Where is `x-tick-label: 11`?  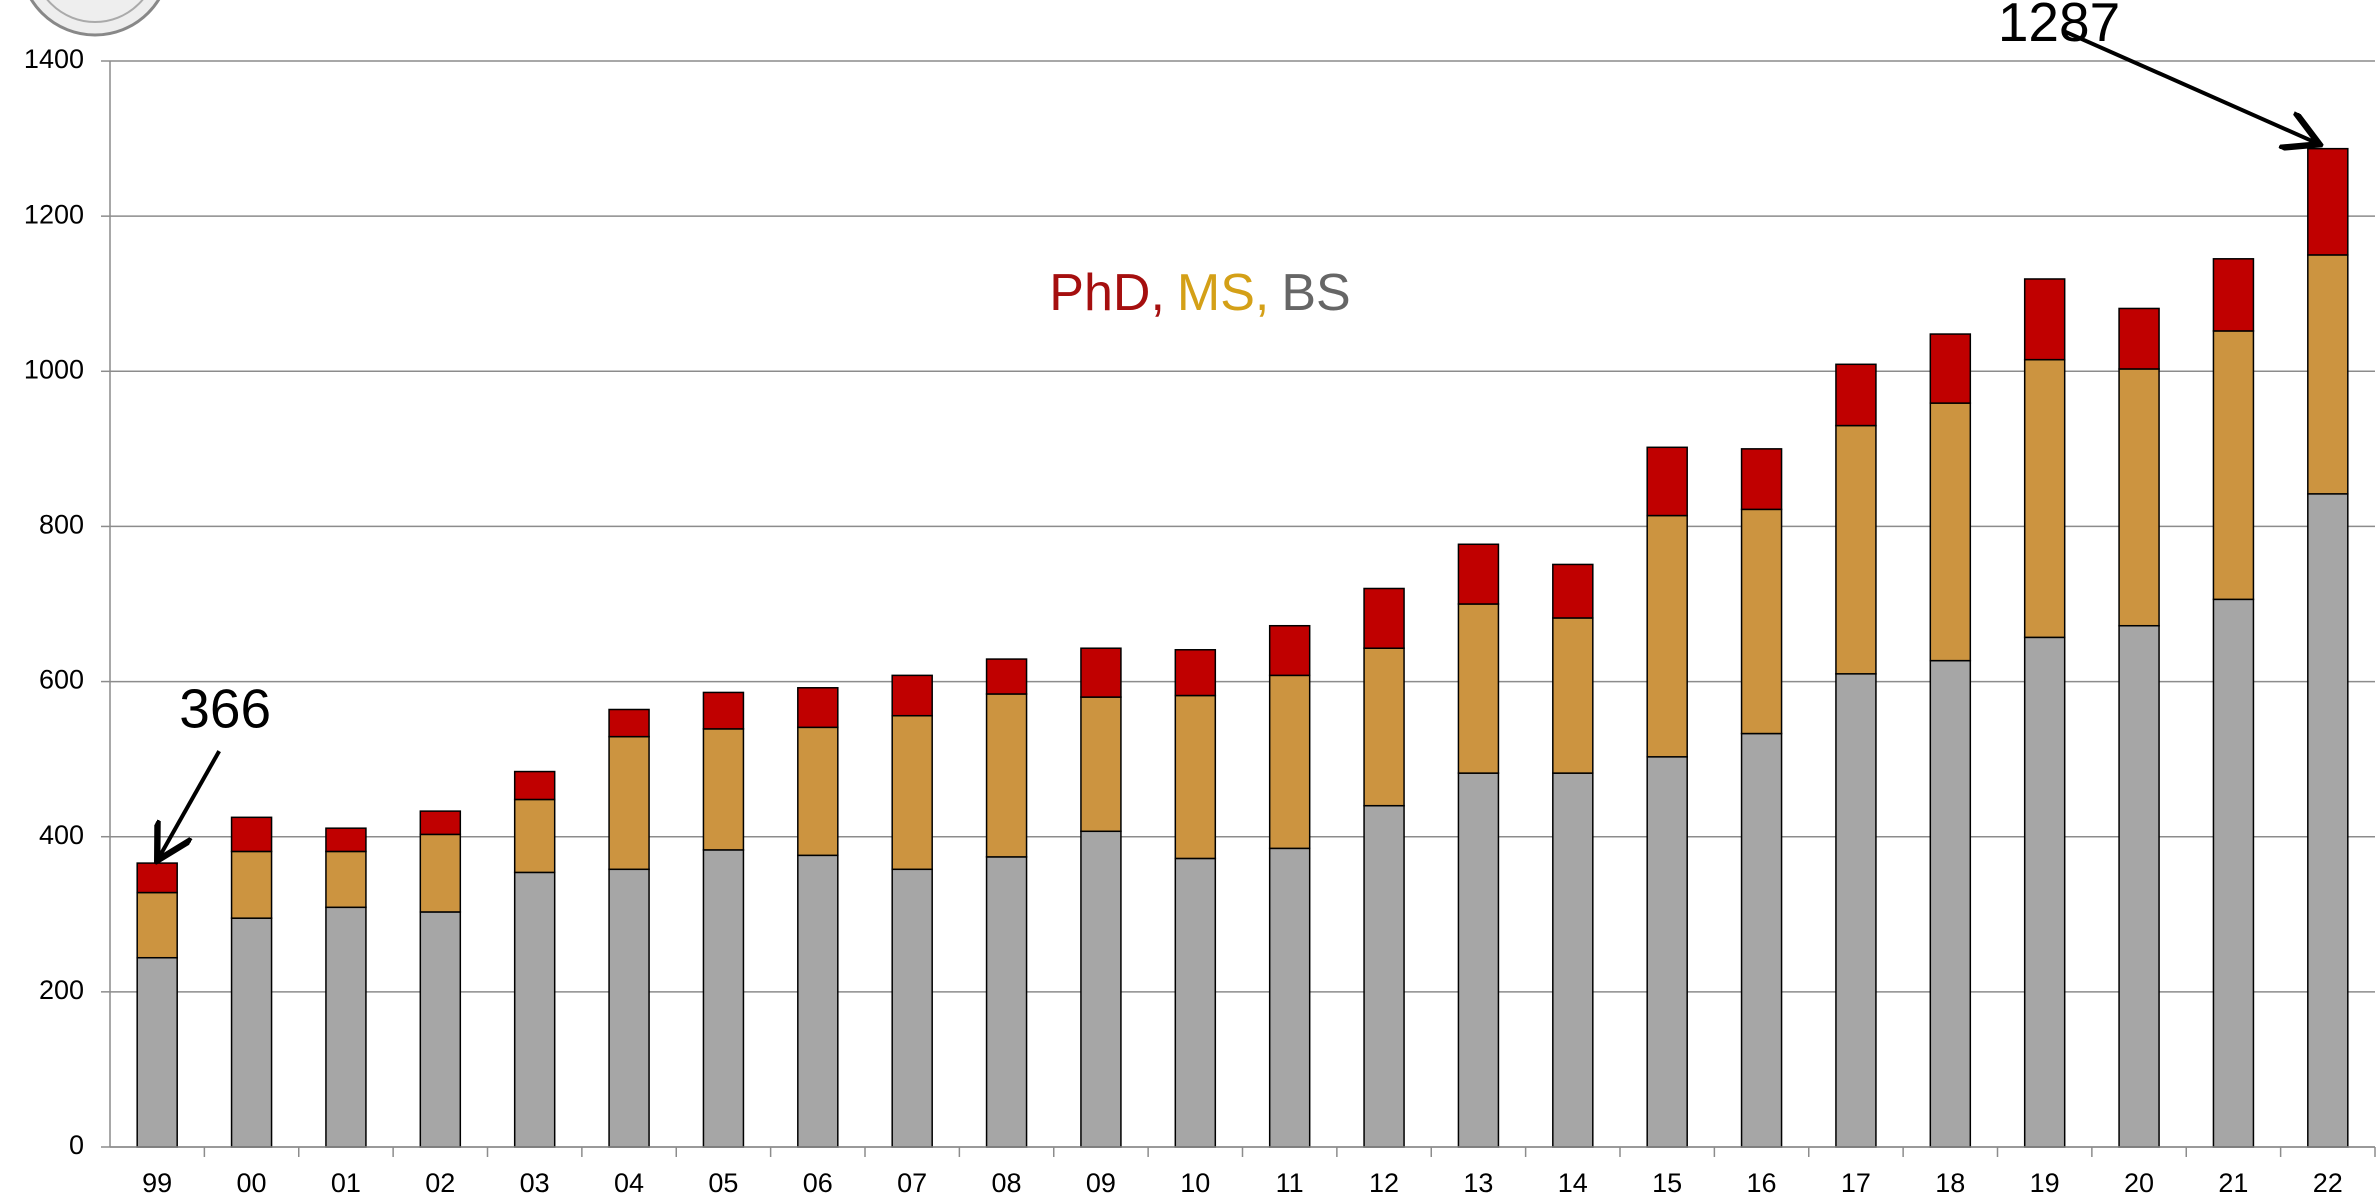 x-tick-label: 11 is located at coordinates (1290, 1182).